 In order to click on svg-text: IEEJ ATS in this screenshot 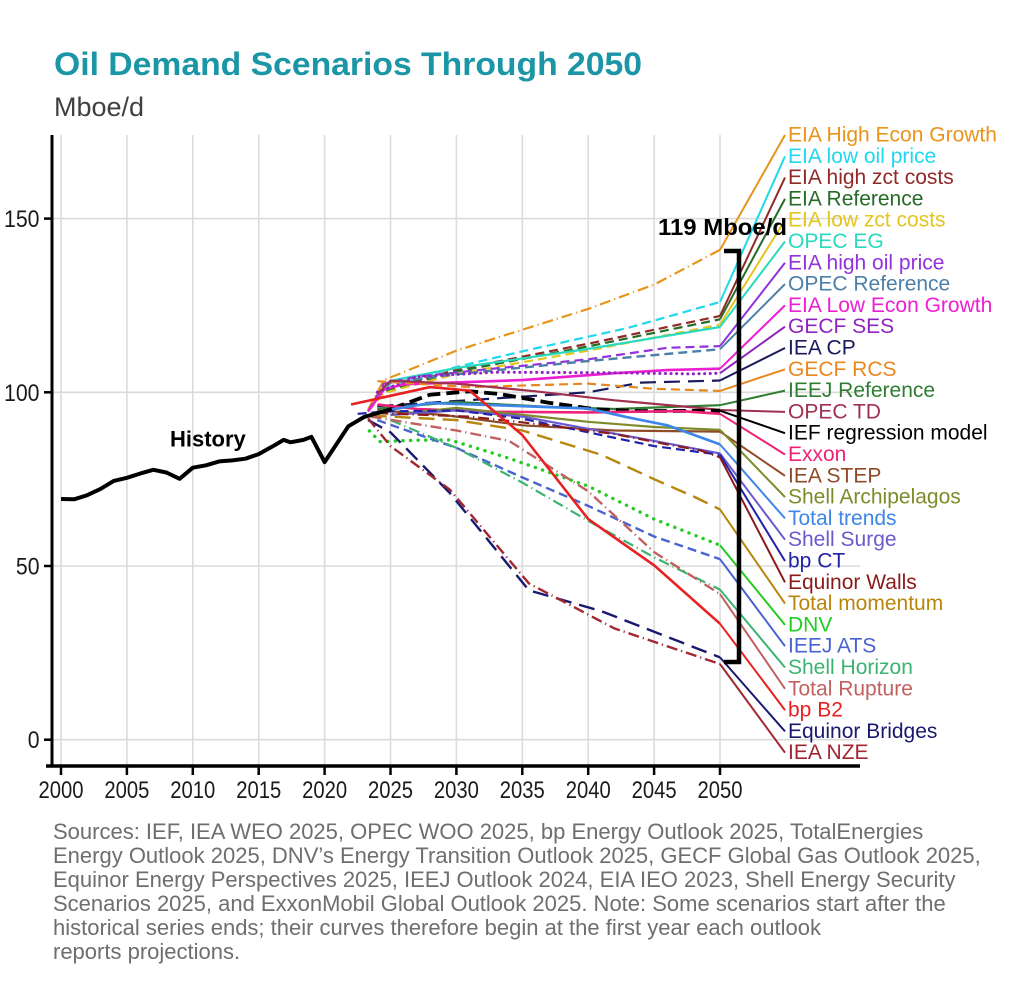, I will do `click(832, 646)`.